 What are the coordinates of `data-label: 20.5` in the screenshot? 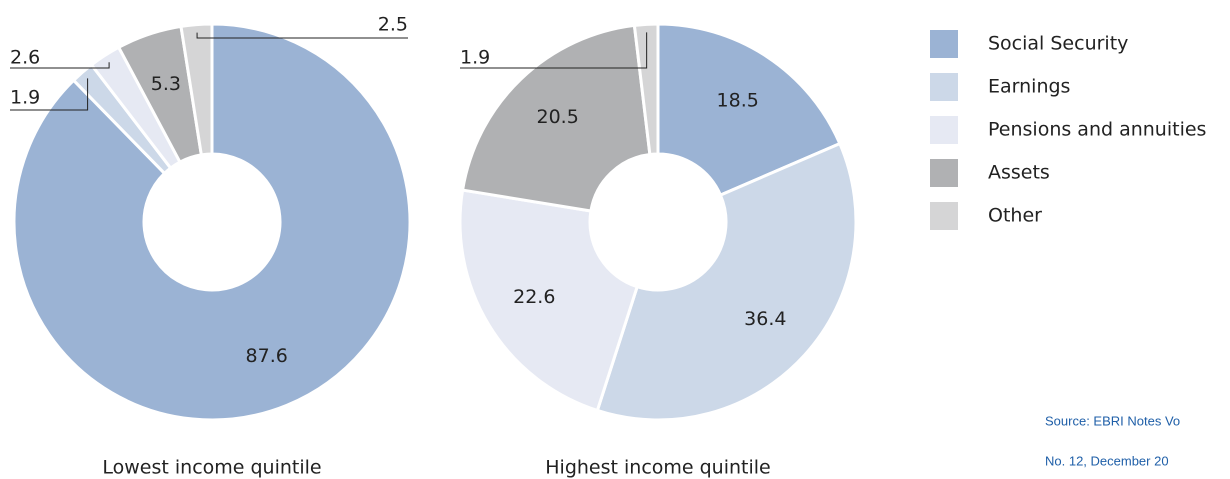 It's located at (558, 117).